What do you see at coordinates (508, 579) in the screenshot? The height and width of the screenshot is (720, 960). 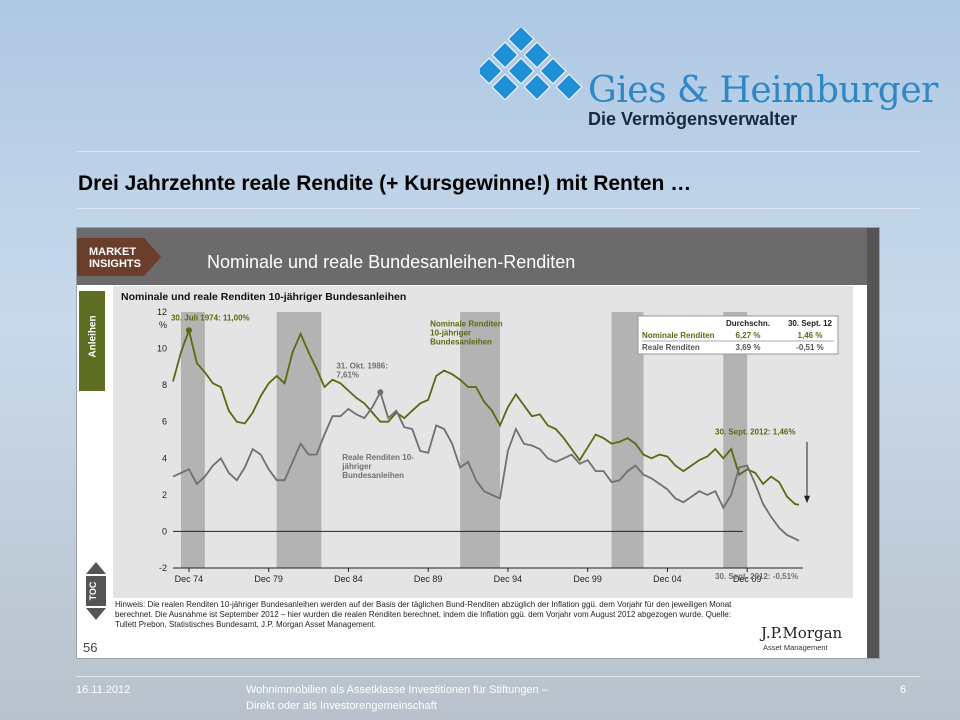 I see `x-tick-label: Dec 94` at bounding box center [508, 579].